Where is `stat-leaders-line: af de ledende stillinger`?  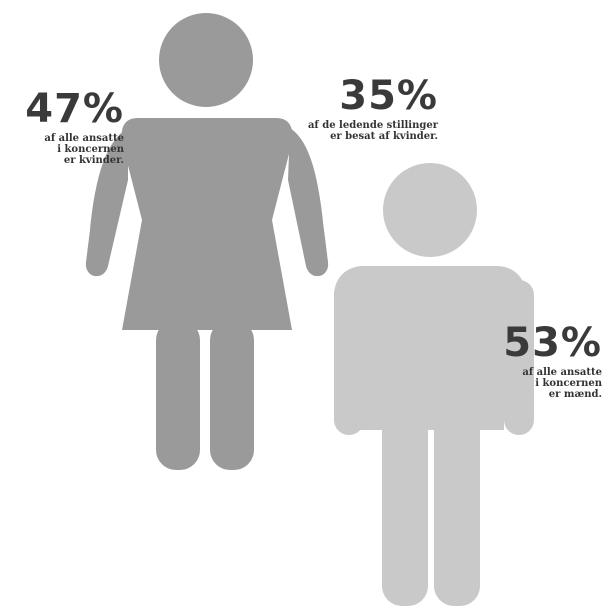
stat-leaders-line: af de ledende stillinger is located at coordinates (372, 125).